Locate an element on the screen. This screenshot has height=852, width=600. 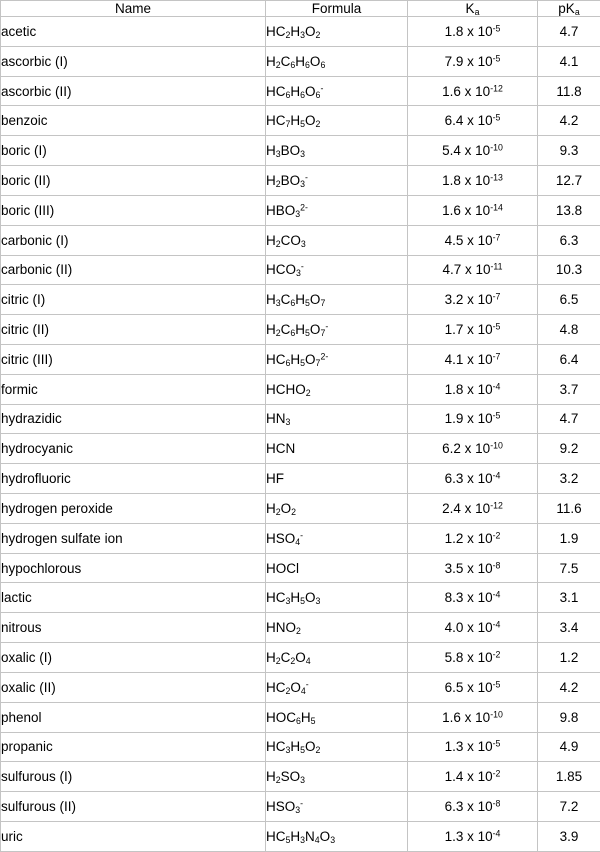
table-row: hydrofluoric HF 6.3 x 10-4 3.2 is located at coordinates (300, 478).